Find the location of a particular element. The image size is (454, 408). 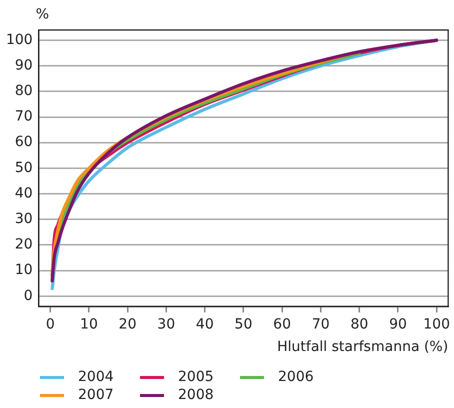

x-tick-label: 40 is located at coordinates (205, 324).